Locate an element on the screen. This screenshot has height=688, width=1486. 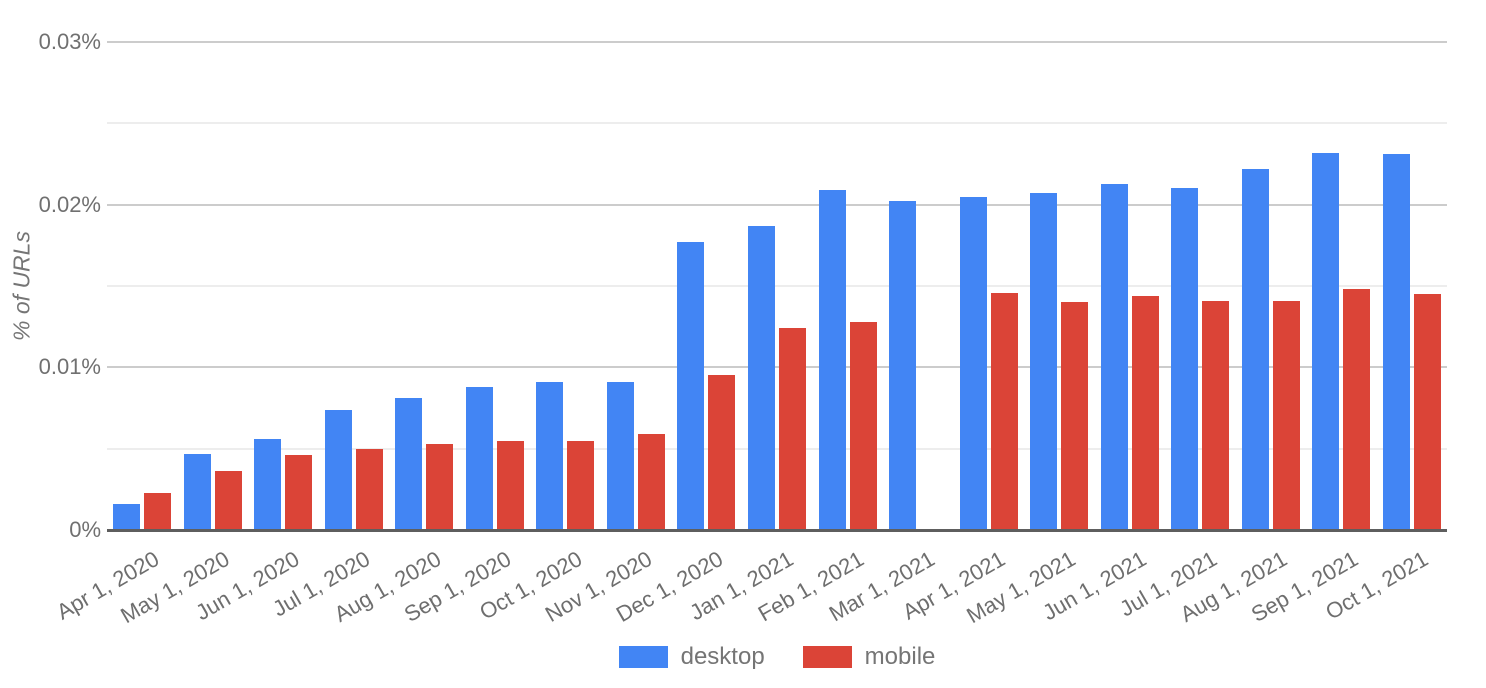
legend-swatch-mobile-icon is located at coordinates (827, 657).